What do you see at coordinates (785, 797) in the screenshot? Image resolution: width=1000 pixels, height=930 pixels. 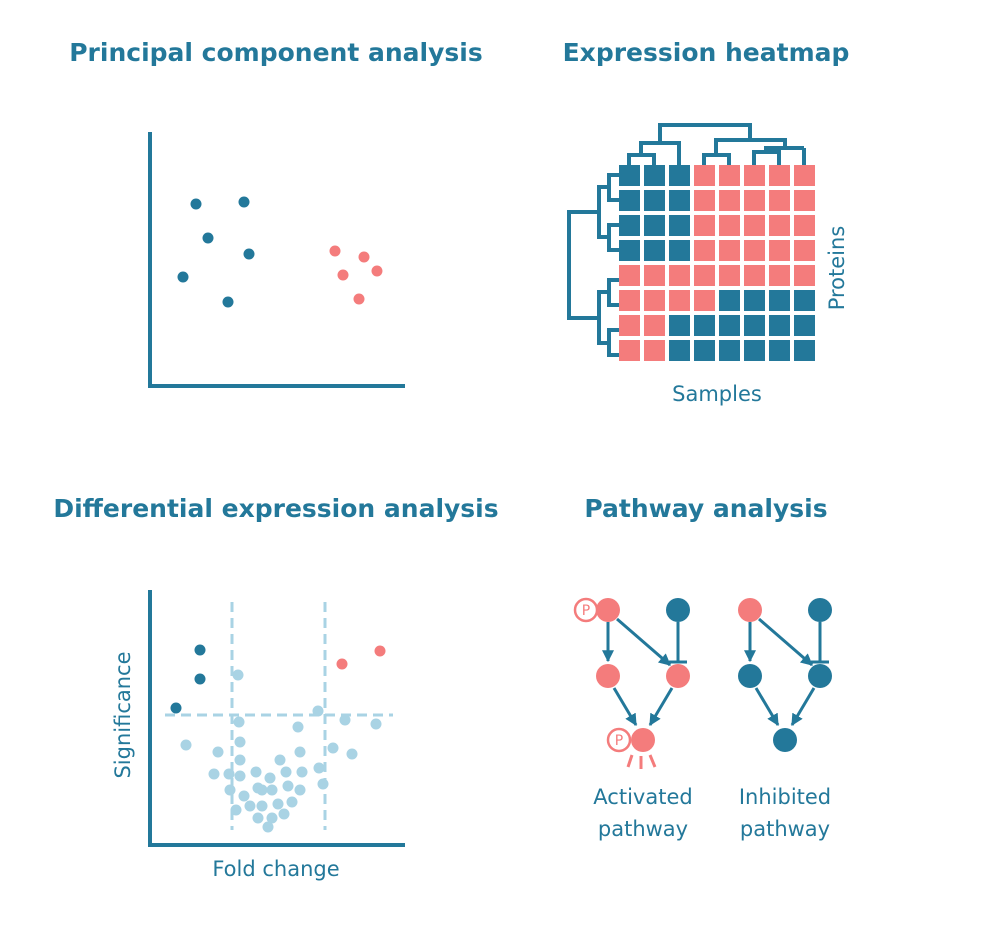 I see `pathway-label: Inhibited` at bounding box center [785, 797].